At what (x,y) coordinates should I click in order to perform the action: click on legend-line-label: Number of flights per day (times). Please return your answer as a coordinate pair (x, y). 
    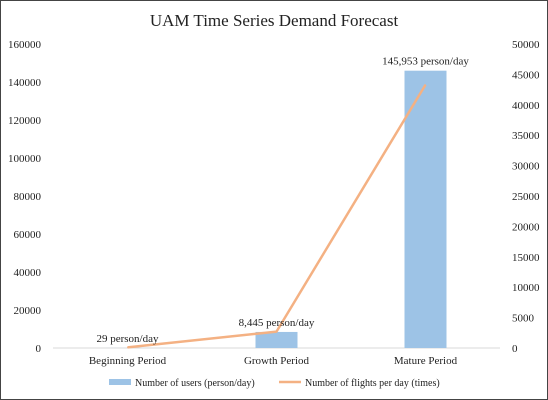
    Looking at the image, I should click on (372, 383).